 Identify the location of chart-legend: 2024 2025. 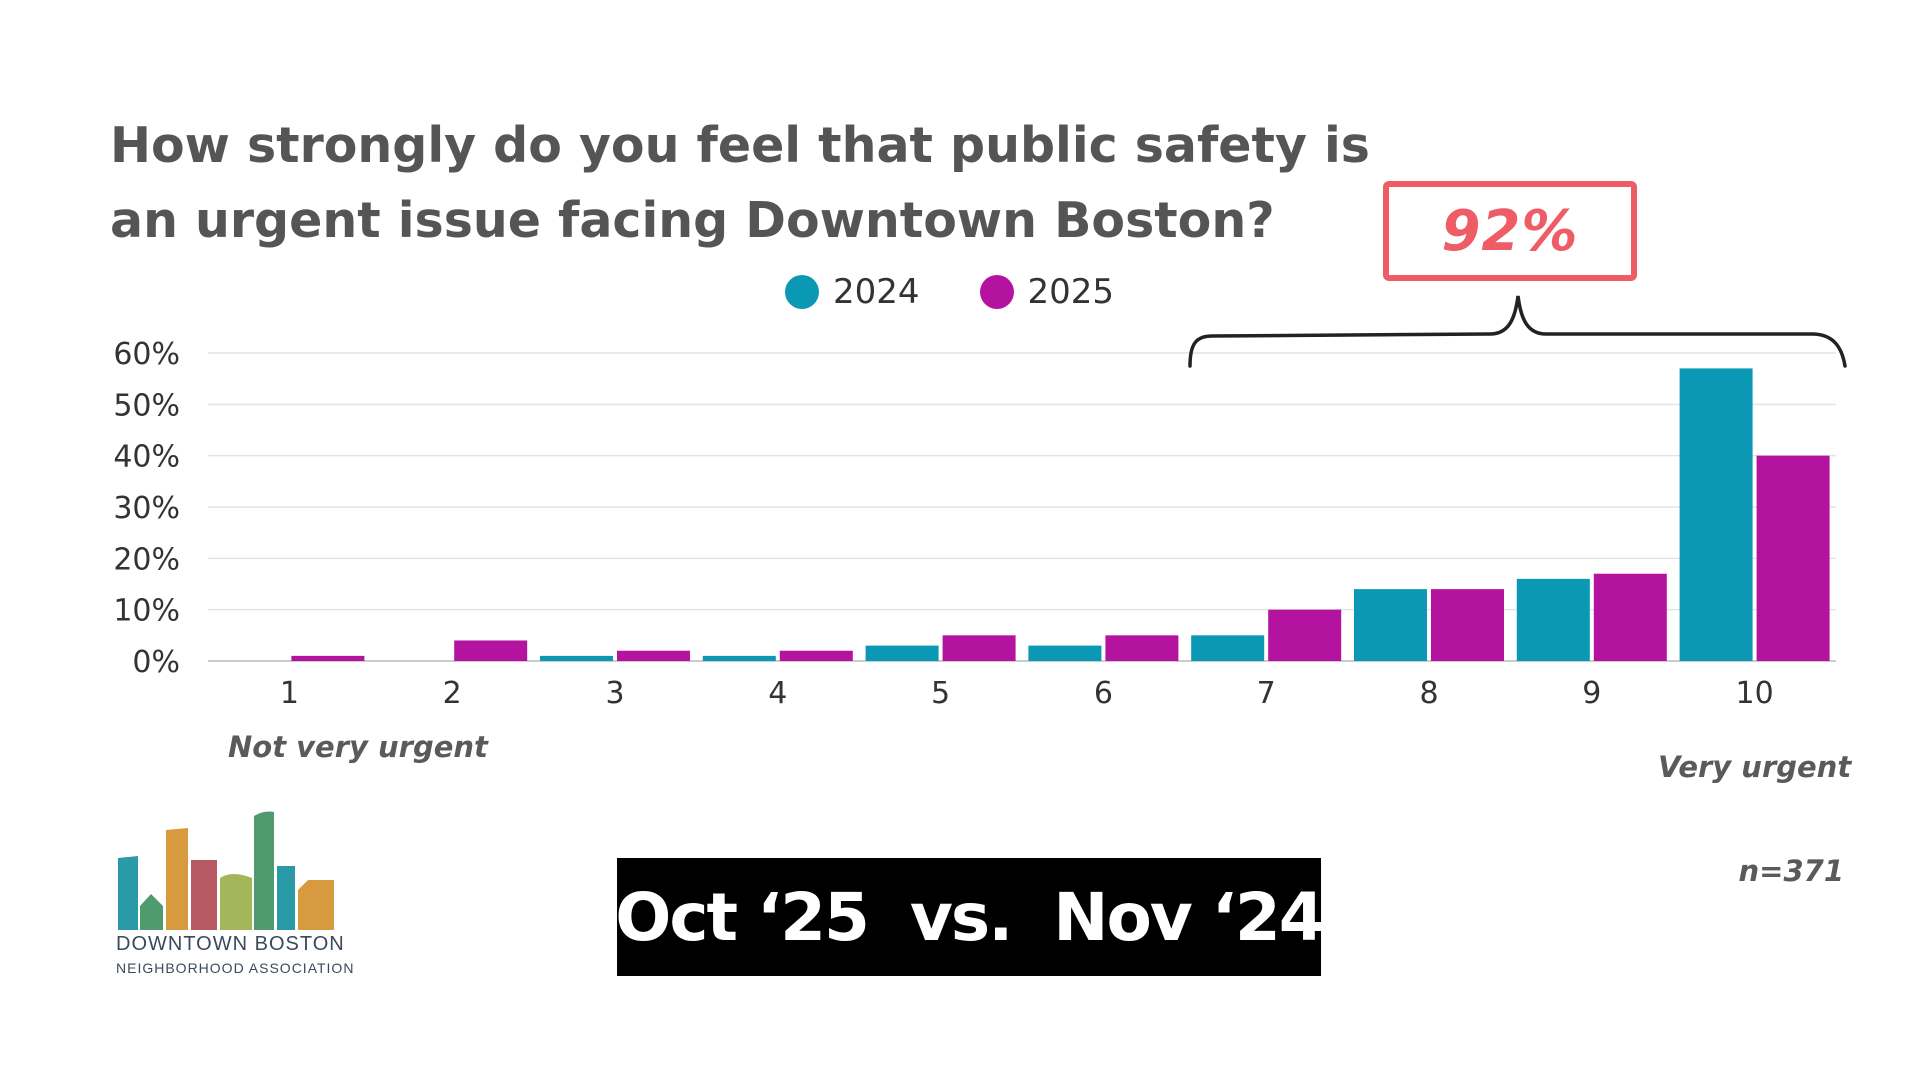
(949, 292).